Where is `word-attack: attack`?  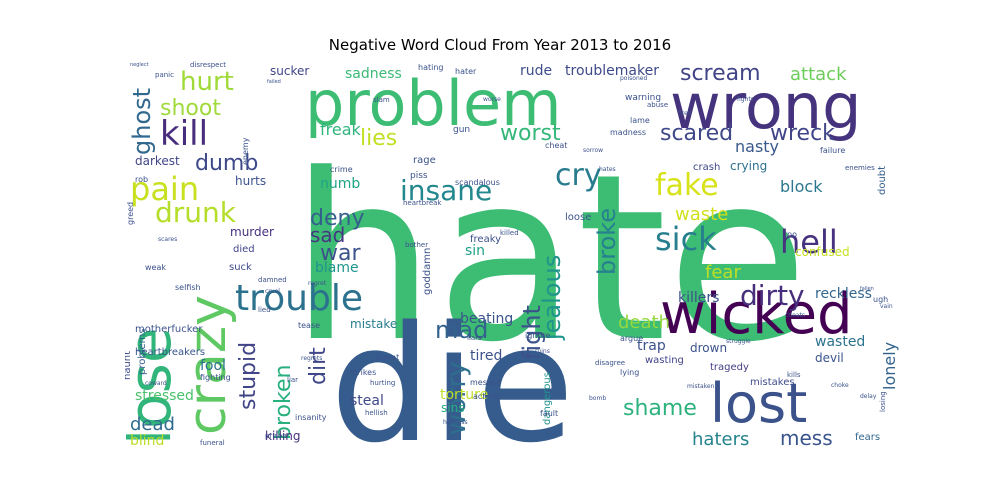 word-attack: attack is located at coordinates (818, 74).